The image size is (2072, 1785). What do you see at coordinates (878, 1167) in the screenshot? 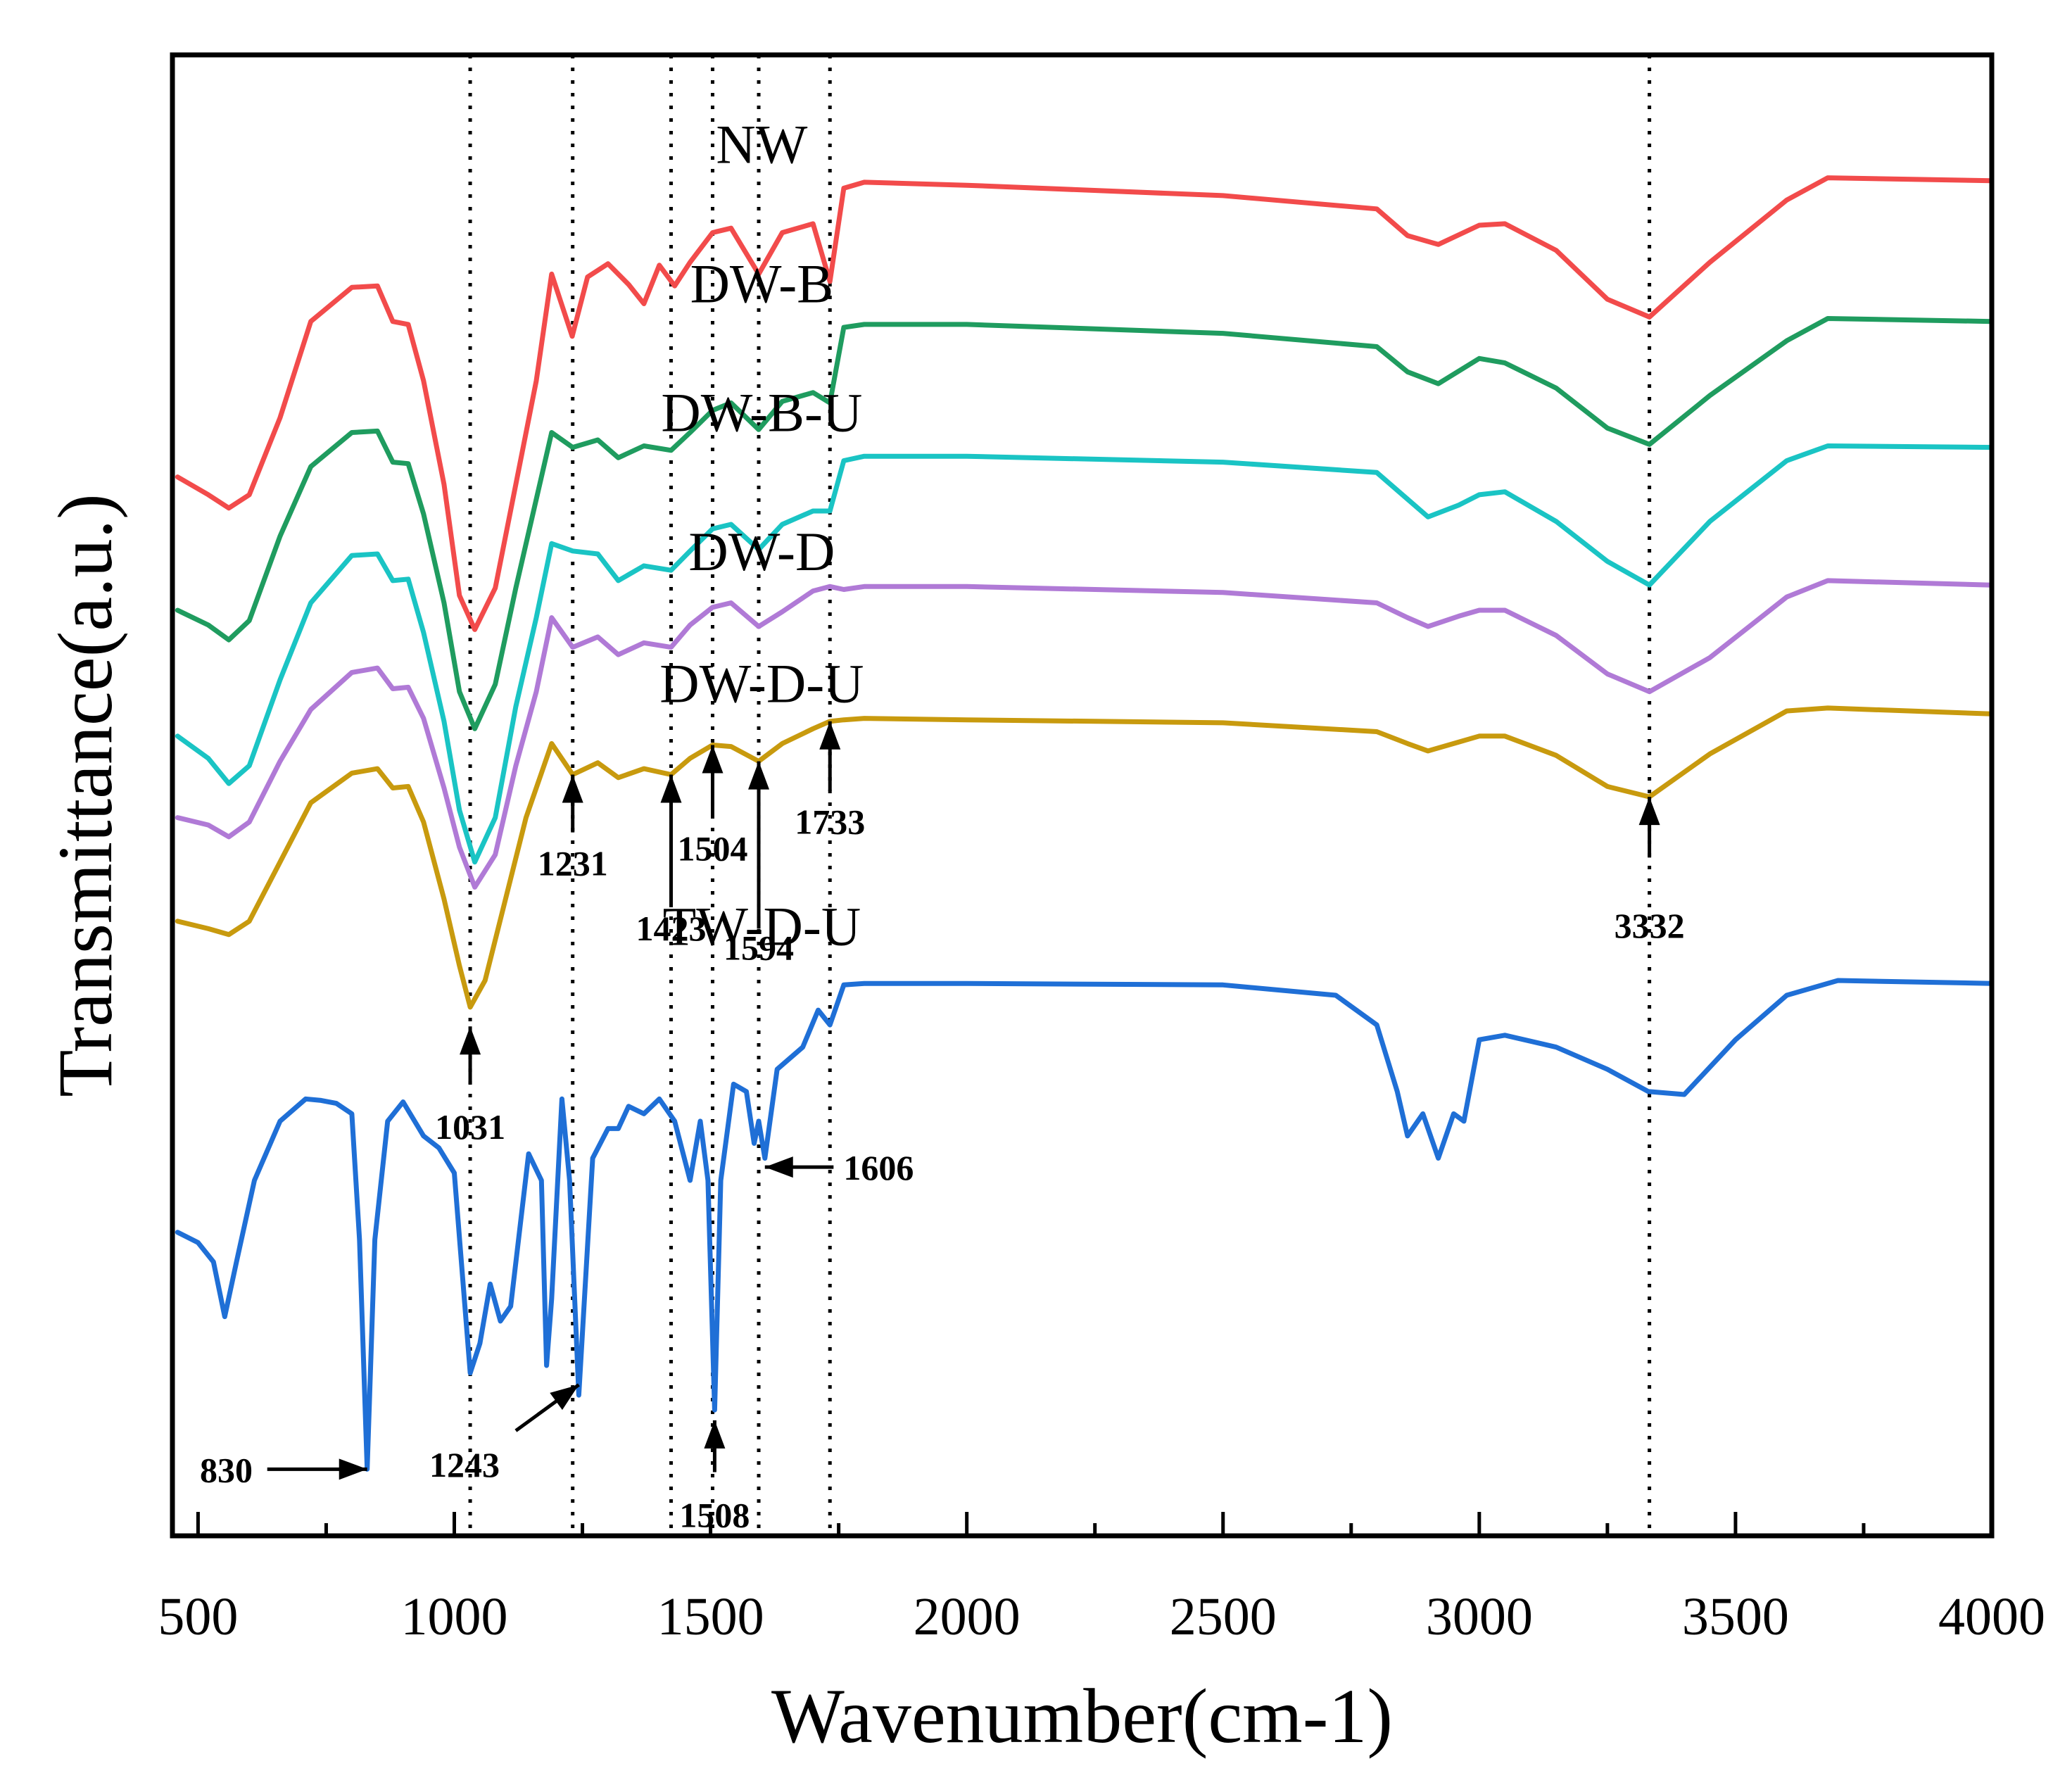
I see `peak-label: 1606` at bounding box center [878, 1167].